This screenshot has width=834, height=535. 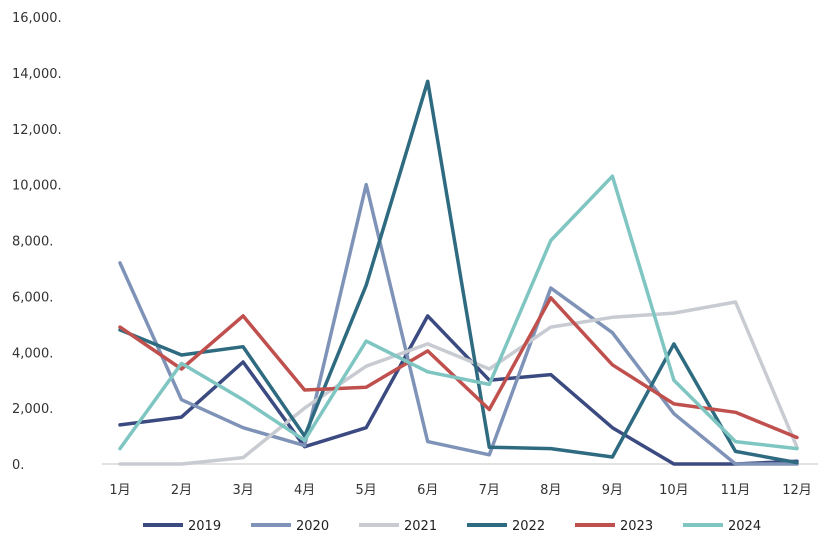 I want to click on y-tick-label: 2,000., so click(x=32, y=409).